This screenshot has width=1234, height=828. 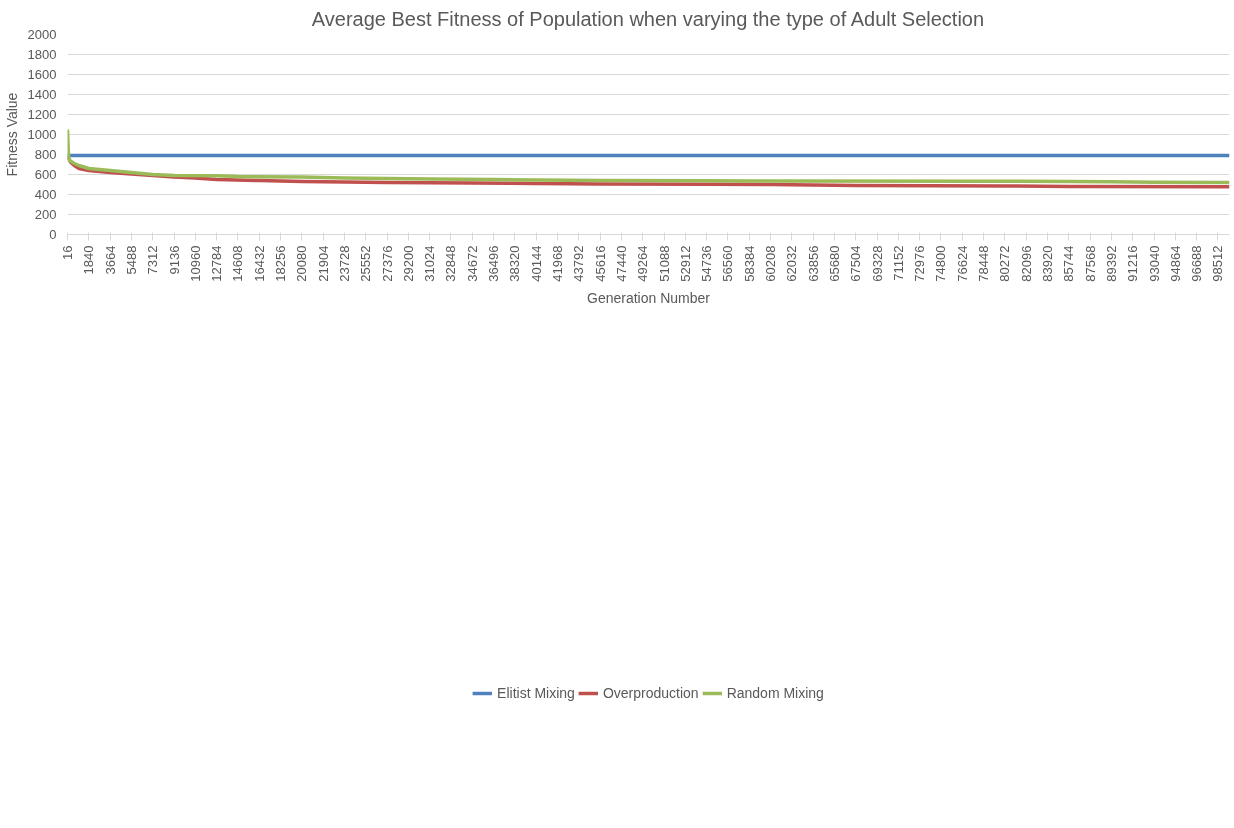 What do you see at coordinates (941, 263) in the screenshot?
I see `x-tick-label: 74800` at bounding box center [941, 263].